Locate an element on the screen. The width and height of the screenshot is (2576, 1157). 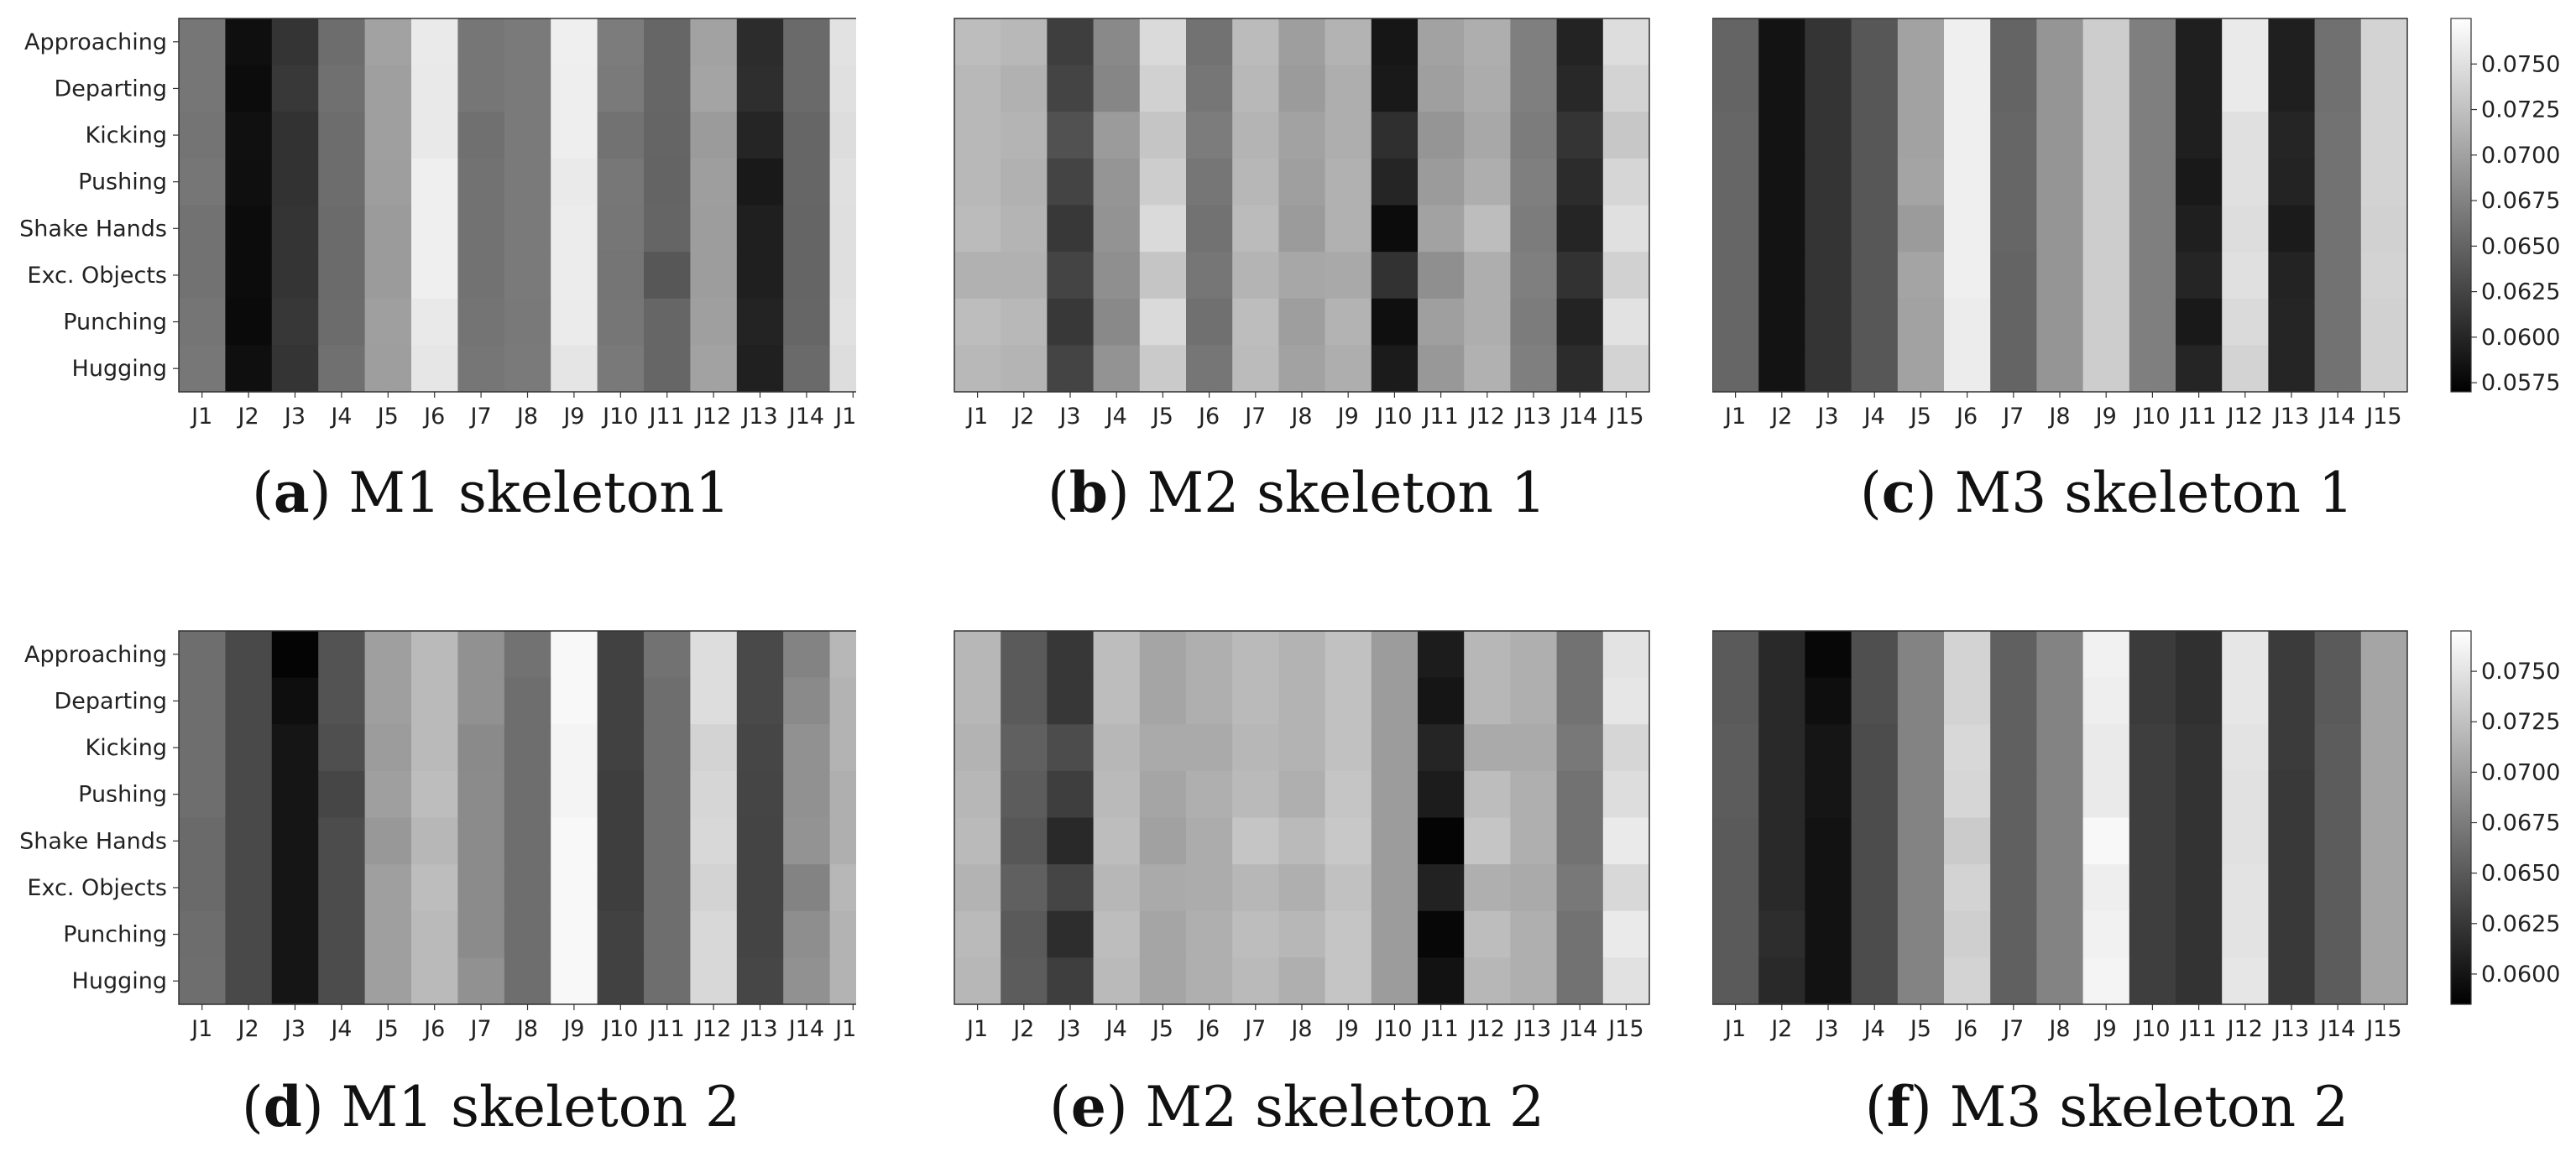
x-tick-label: J10 is located at coordinates (1393, 417).